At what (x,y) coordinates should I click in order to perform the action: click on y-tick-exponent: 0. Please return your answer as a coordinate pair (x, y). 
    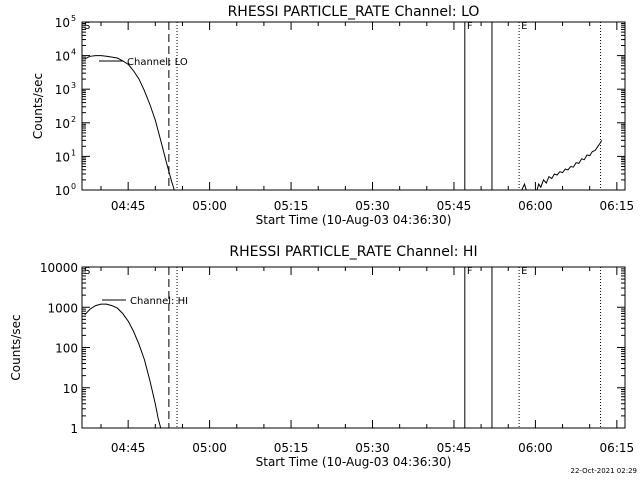
    Looking at the image, I should click on (73, 186).